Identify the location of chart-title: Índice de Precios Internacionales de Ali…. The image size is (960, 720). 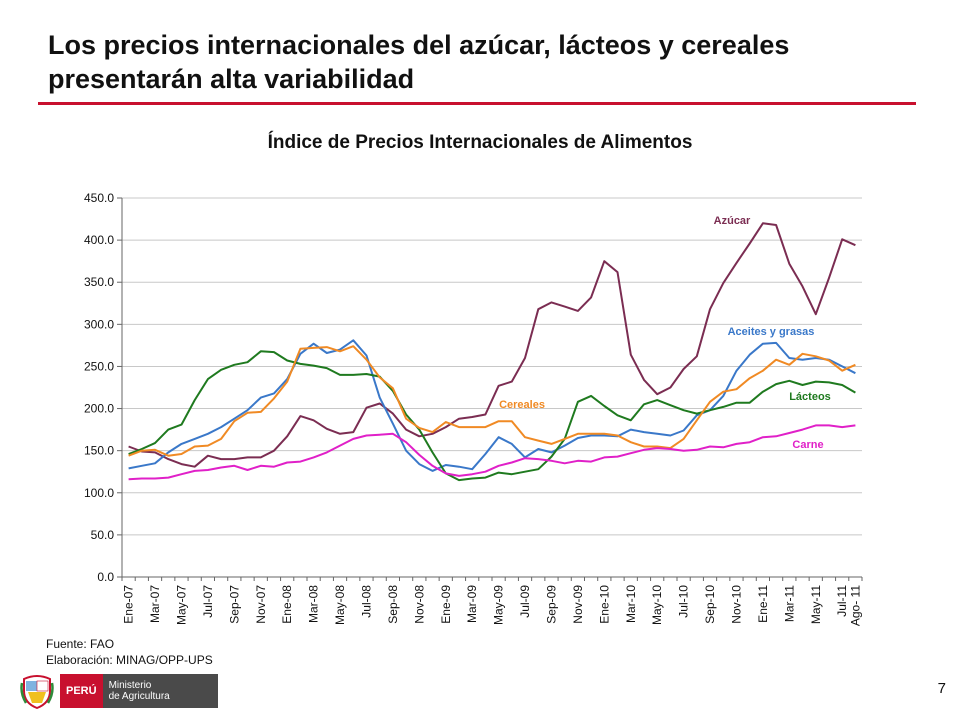
(480, 142).